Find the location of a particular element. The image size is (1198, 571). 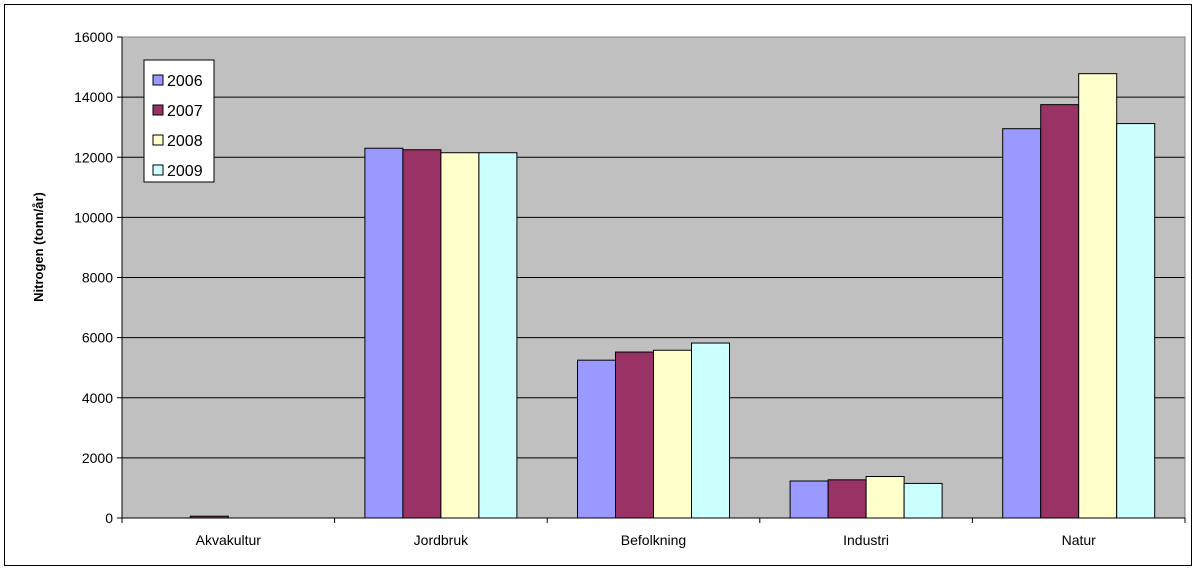

x-tick-label: Akvakultur is located at coordinates (229, 540).